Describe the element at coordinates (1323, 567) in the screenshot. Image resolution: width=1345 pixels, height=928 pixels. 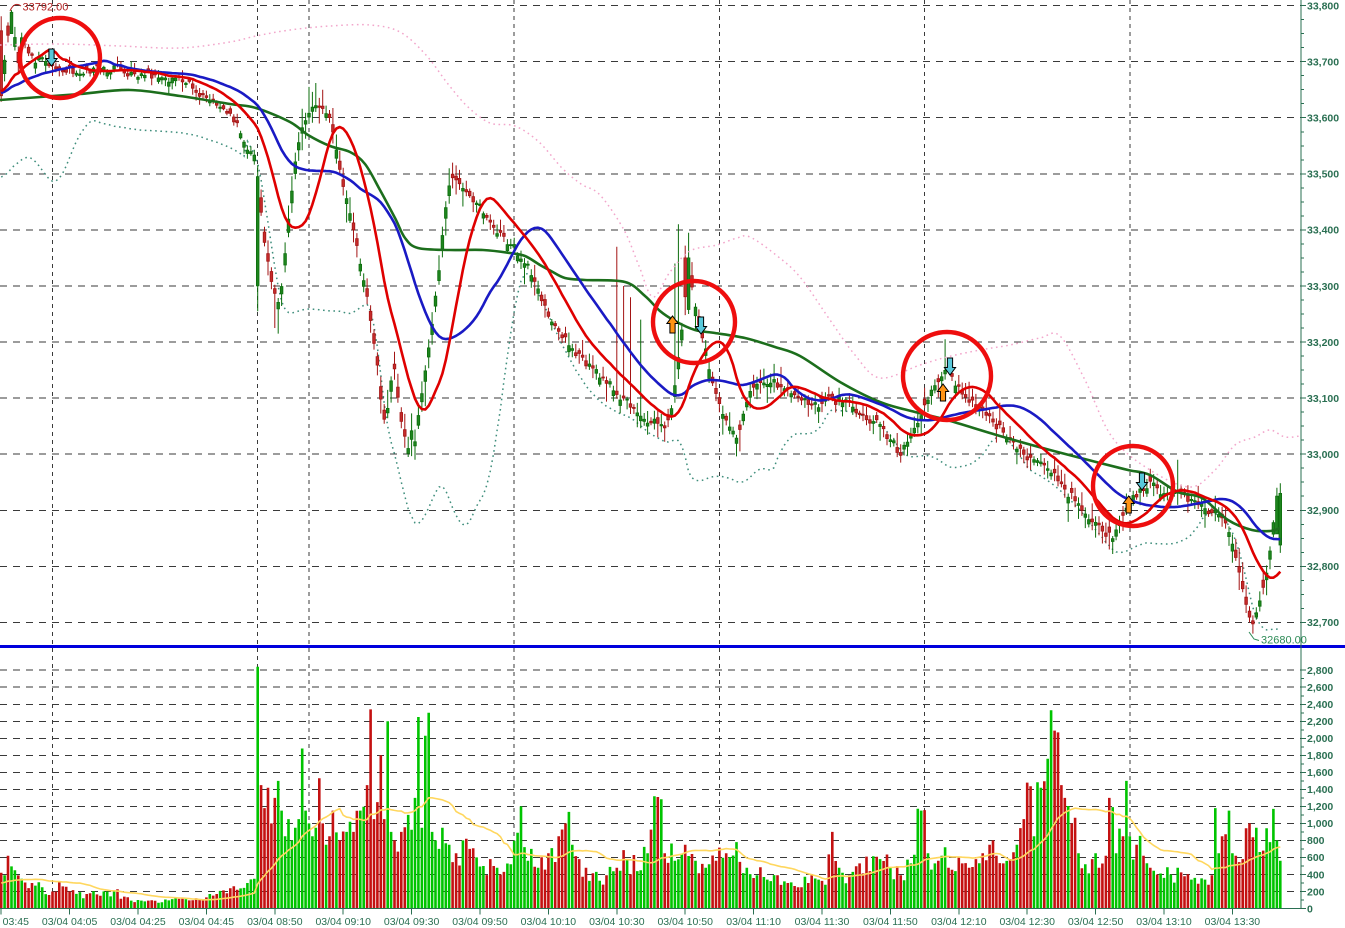
I see `svg-text: 32,800` at that location.